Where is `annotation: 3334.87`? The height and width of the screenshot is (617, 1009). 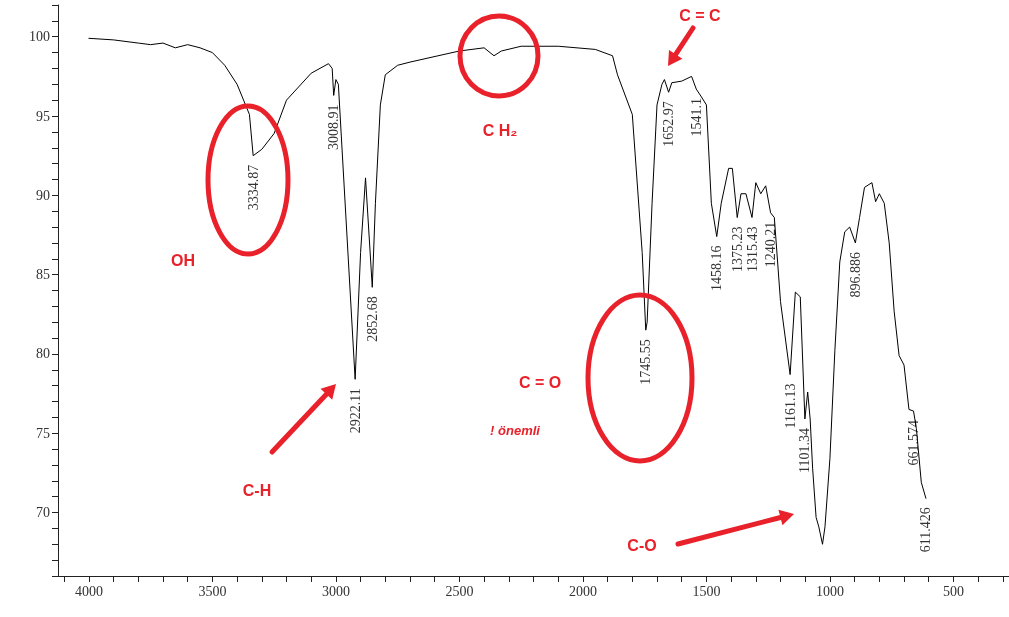
annotation: 3334.87 is located at coordinates (253, 187).